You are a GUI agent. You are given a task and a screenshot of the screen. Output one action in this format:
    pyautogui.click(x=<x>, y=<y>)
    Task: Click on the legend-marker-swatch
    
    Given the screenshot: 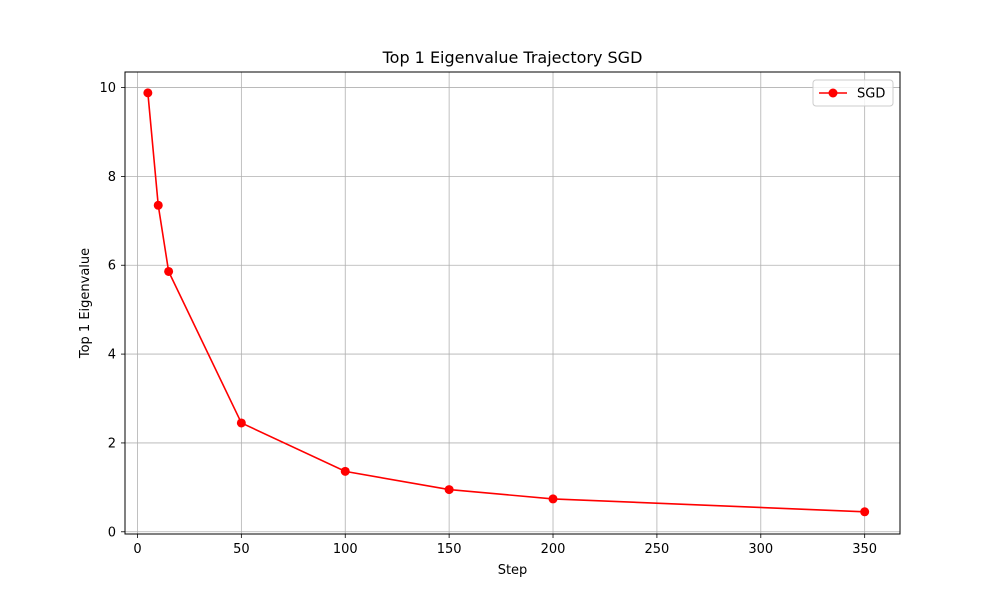 What is the action you would take?
    pyautogui.click(x=833, y=93)
    